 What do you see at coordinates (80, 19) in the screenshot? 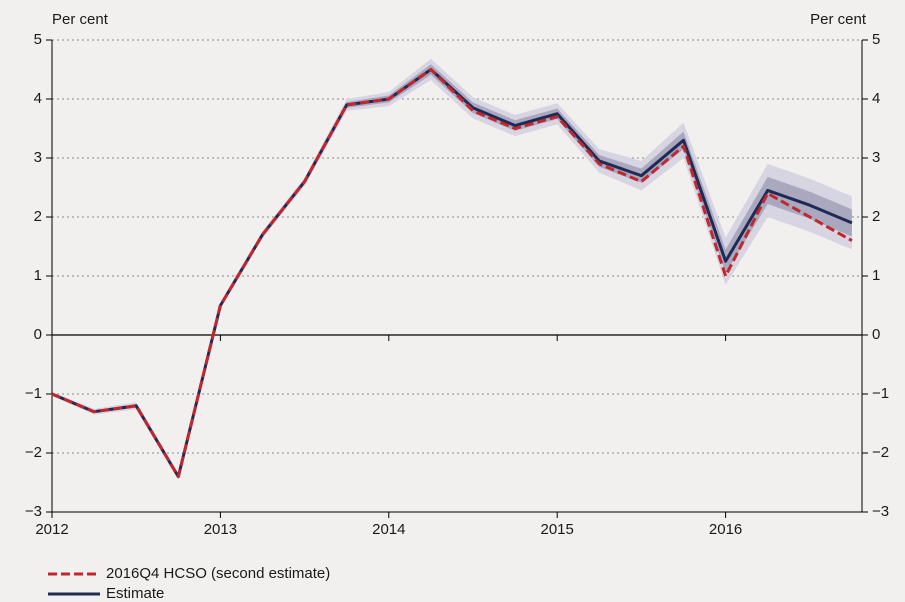
I see `y-axis-label-left: Per cent` at bounding box center [80, 19].